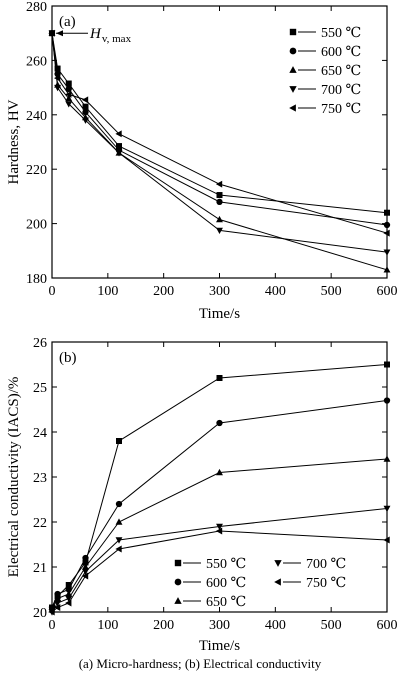 Image resolution: width=400 pixels, height=683 pixels. I want to click on y-tick-label: 22, so click(40, 523).